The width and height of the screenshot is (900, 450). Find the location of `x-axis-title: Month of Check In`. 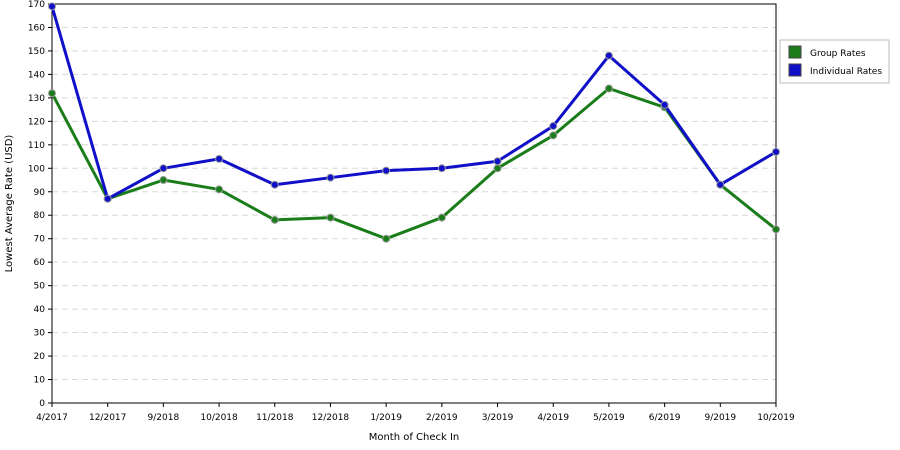

x-axis-title: Month of Check In is located at coordinates (414, 437).